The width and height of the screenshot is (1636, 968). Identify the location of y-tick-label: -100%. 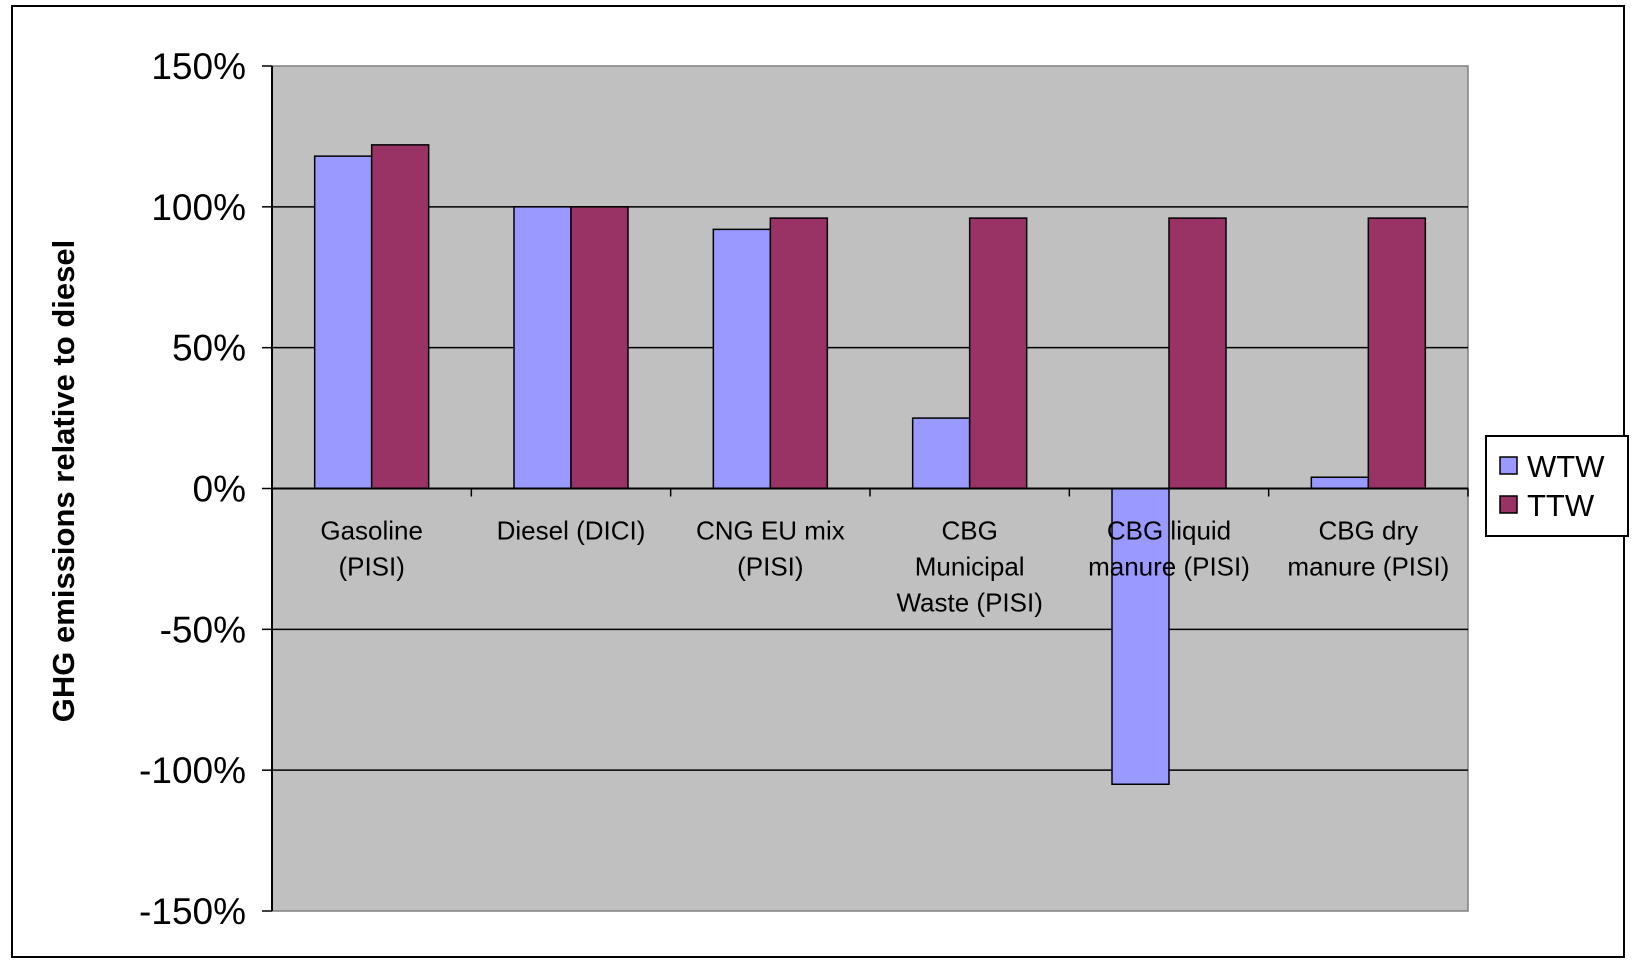
(192, 770).